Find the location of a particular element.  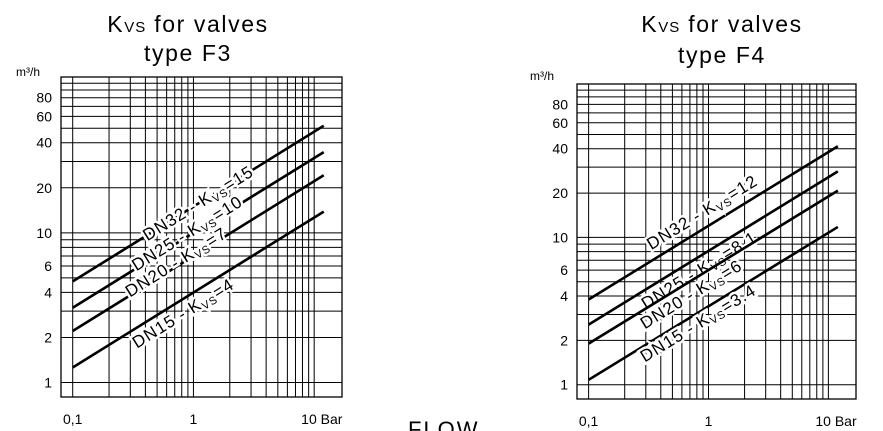

footer-flow-label: FLOW is located at coordinates (444, 424).